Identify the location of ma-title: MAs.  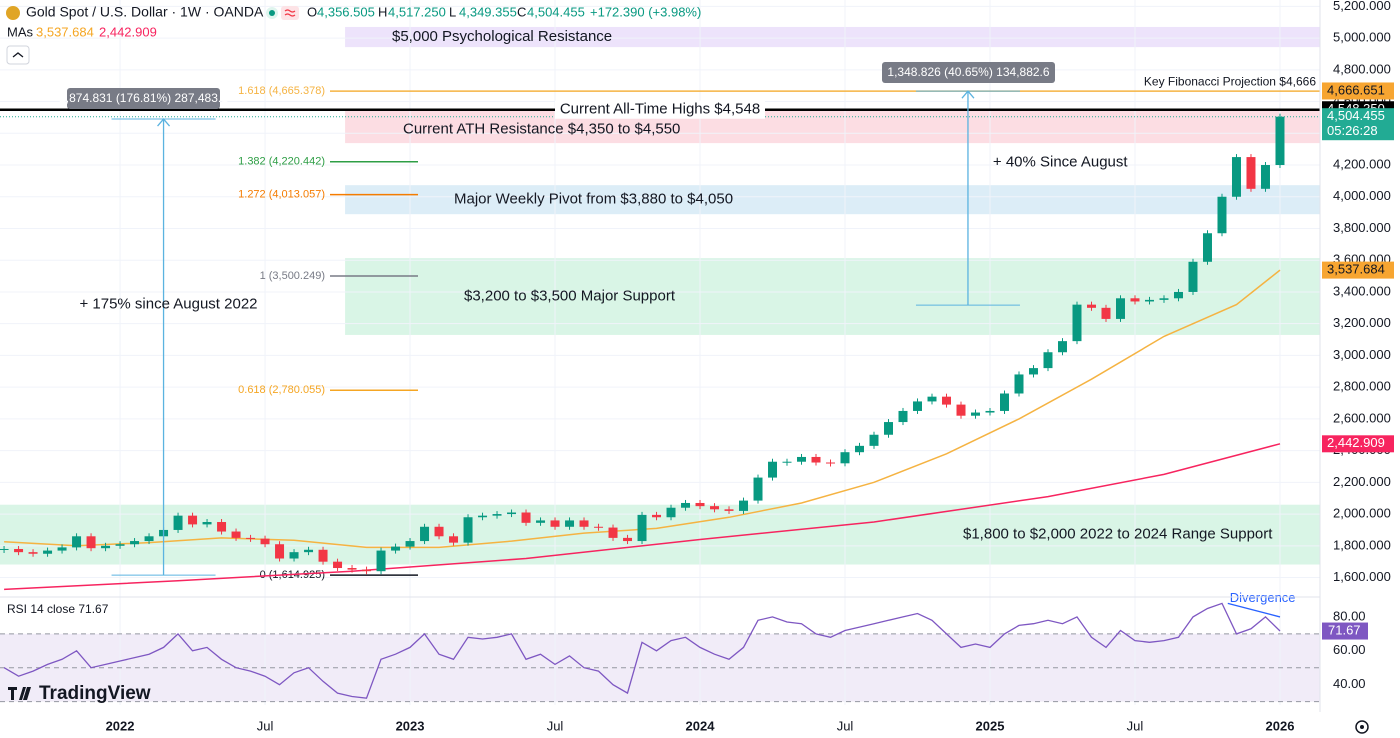
(20, 31).